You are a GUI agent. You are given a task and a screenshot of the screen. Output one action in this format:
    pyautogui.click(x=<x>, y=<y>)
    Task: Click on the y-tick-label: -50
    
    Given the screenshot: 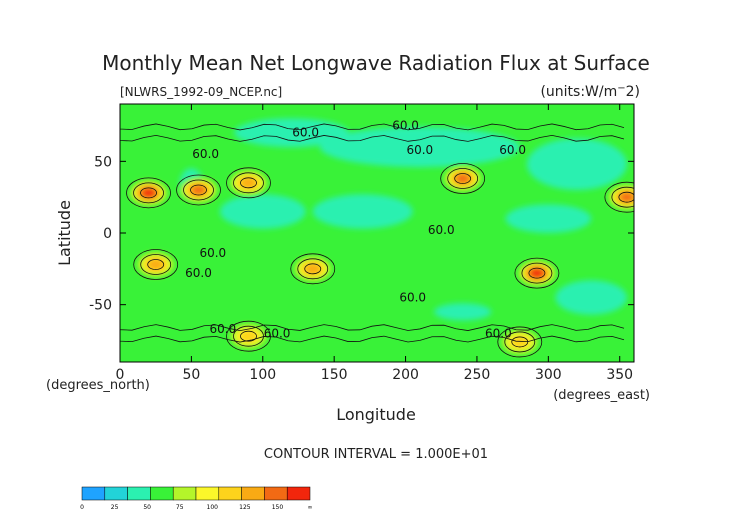 What is the action you would take?
    pyautogui.click(x=100, y=306)
    